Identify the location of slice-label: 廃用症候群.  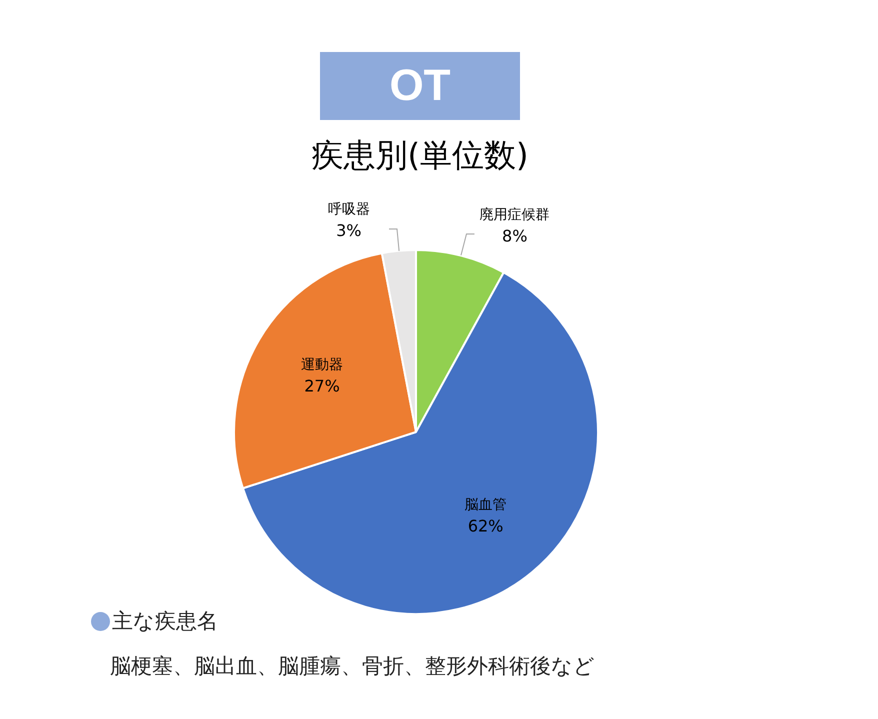
(515, 215).